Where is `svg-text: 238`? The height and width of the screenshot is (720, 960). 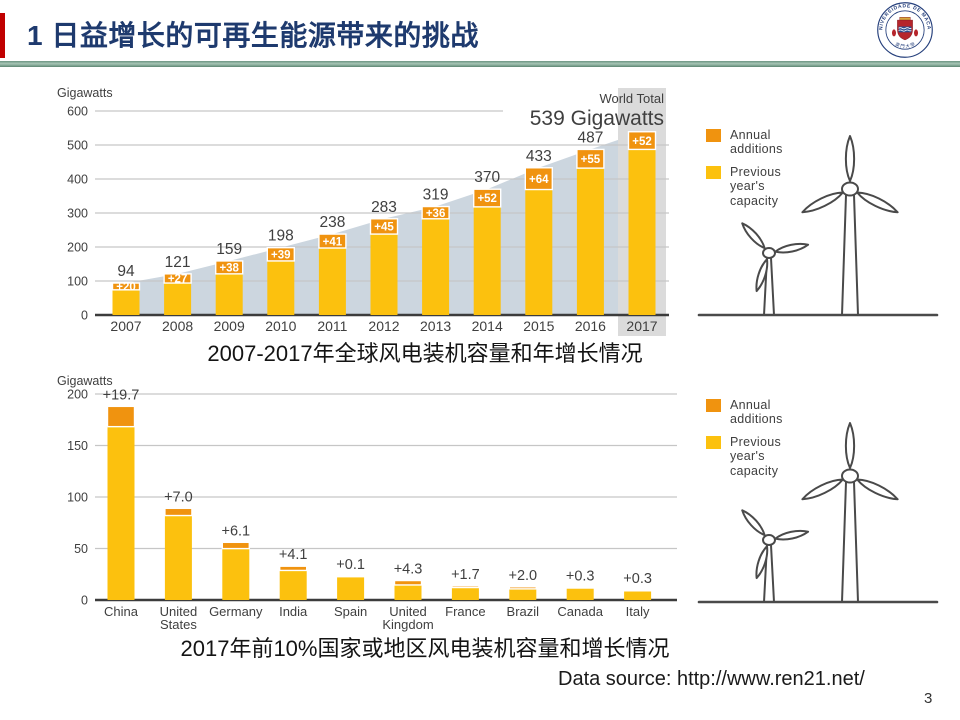
svg-text: 238 is located at coordinates (332, 222).